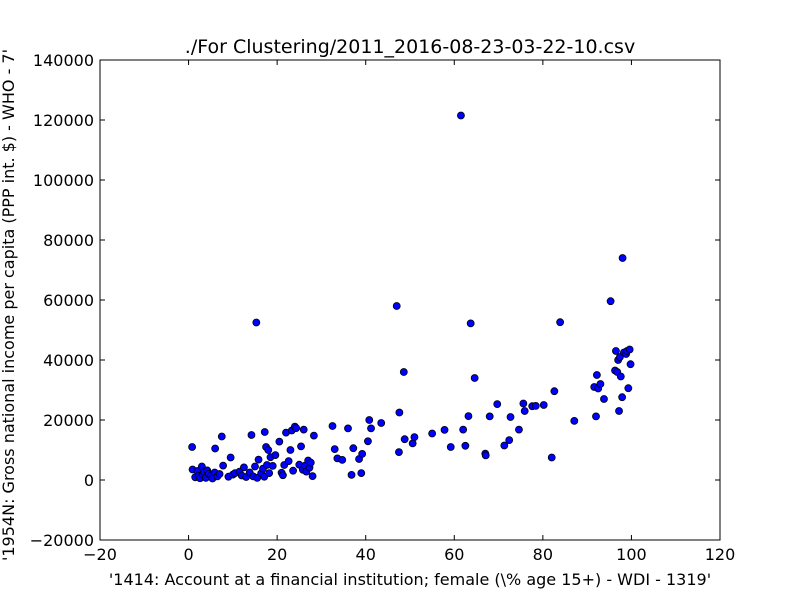 The width and height of the screenshot is (800, 600). I want to click on y-tick-label: 140000, so click(63, 60).